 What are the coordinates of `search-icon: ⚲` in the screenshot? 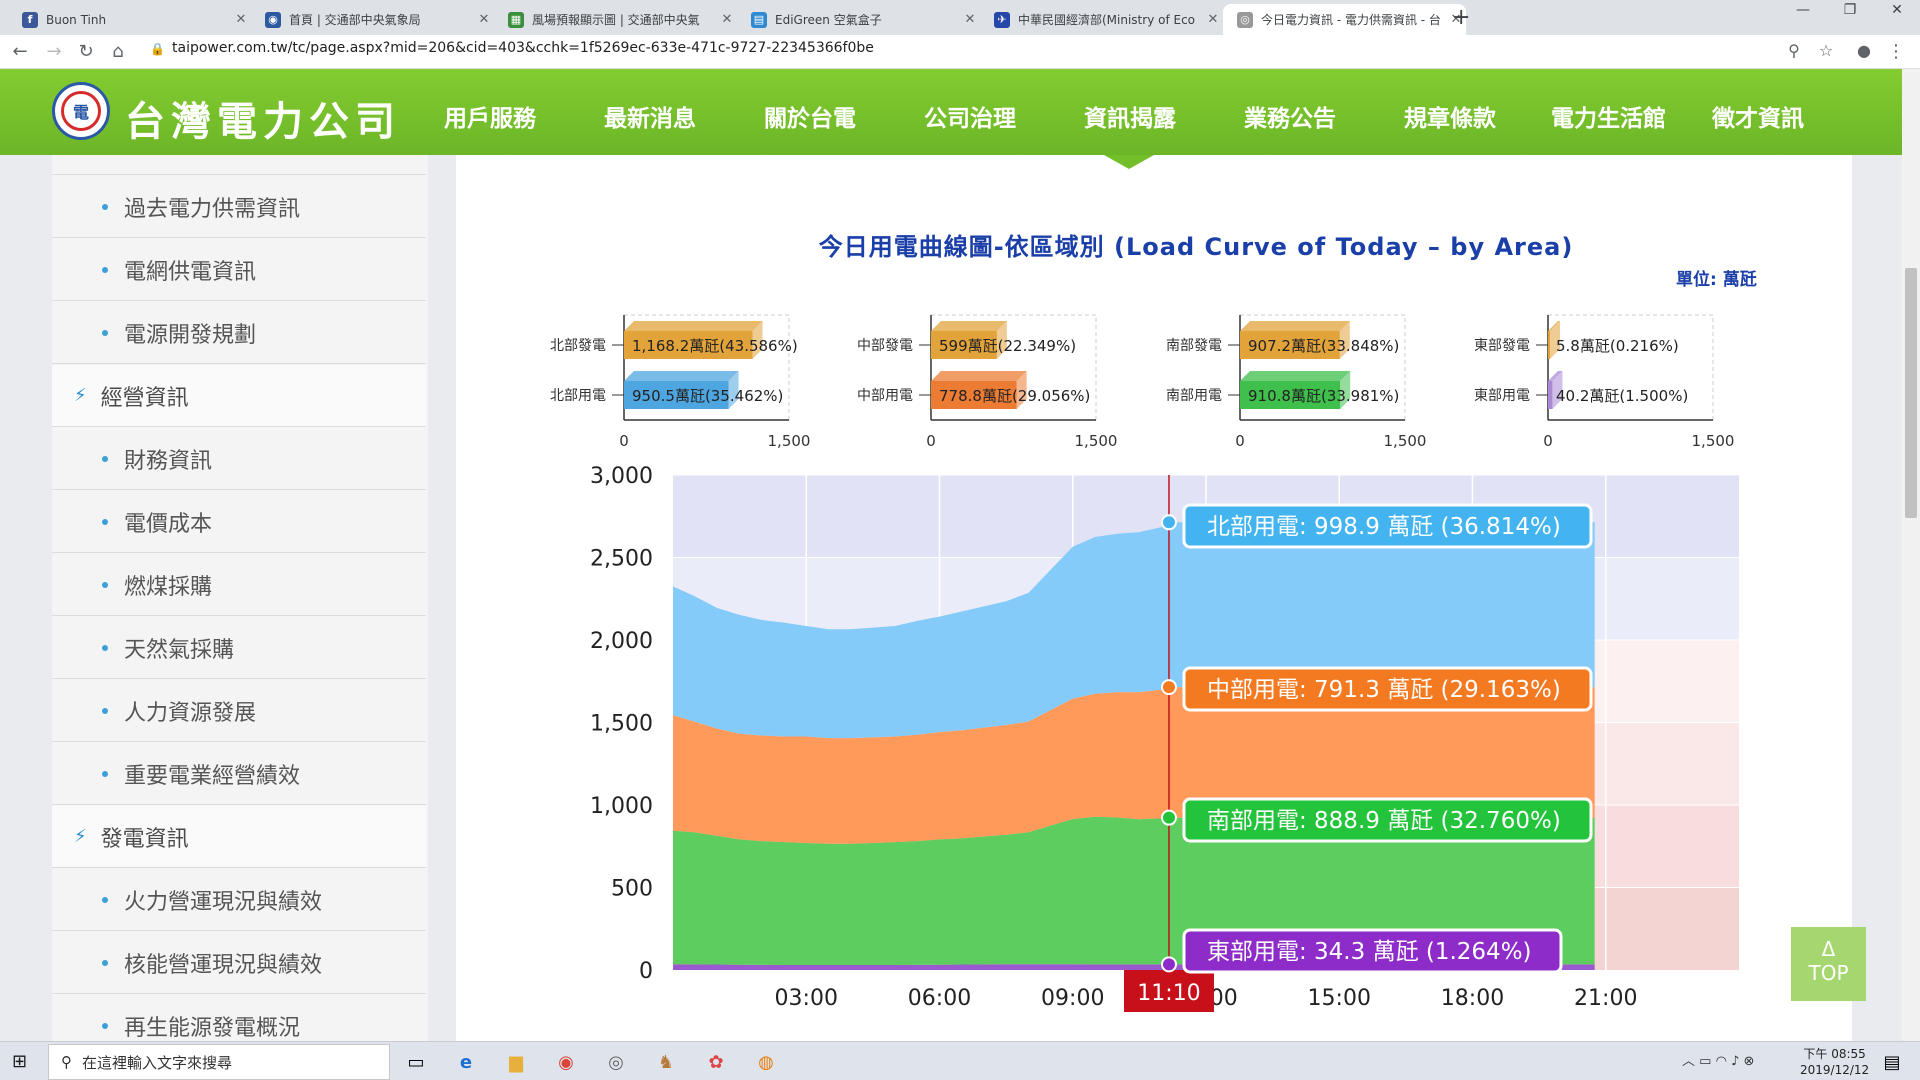 It's located at (66, 1062).